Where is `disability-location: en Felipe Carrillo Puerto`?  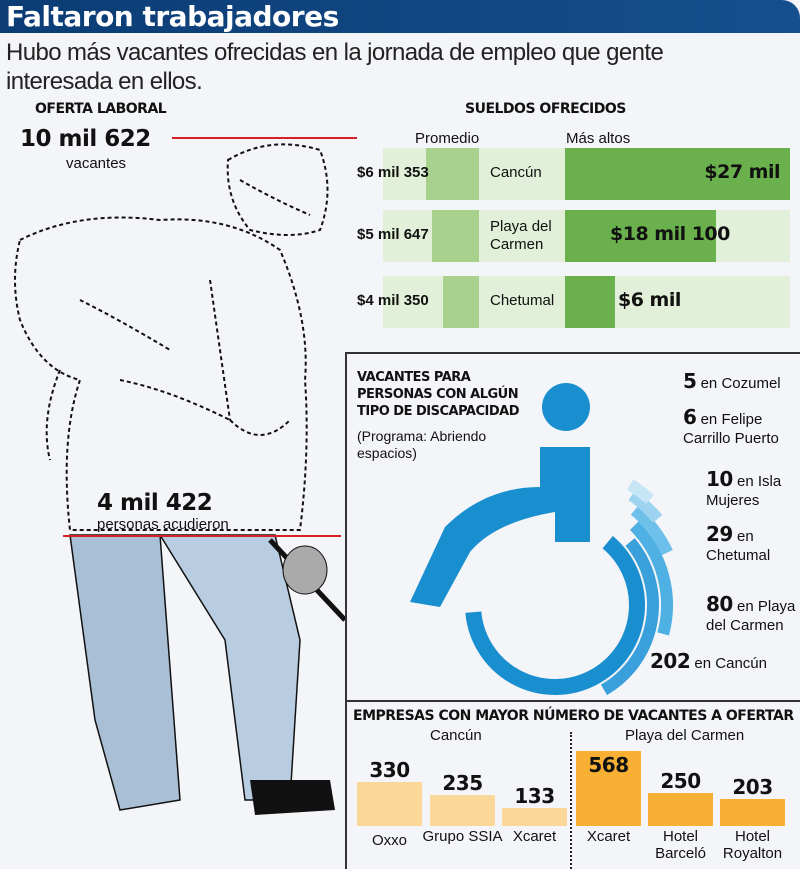 disability-location: en Felipe Carrillo Puerto is located at coordinates (731, 429).